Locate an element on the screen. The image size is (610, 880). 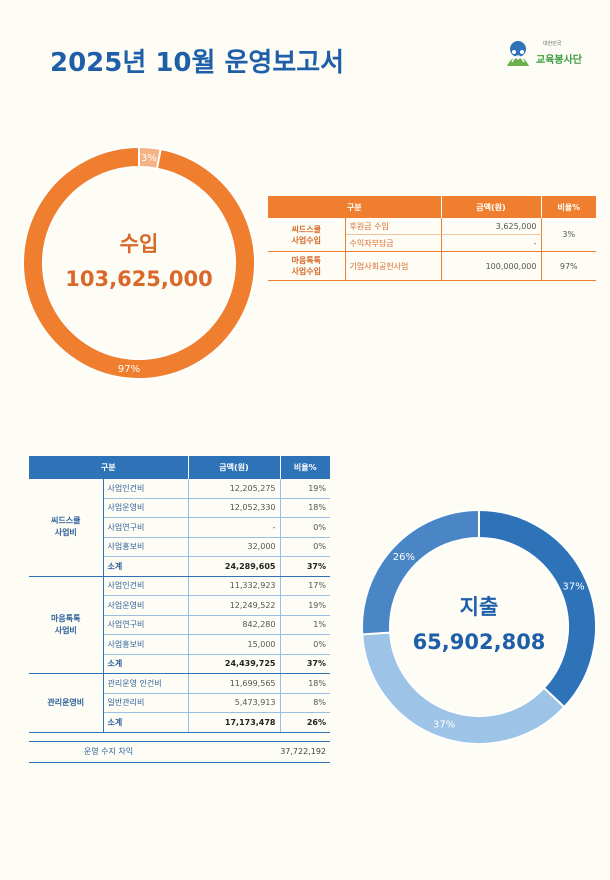
table-row: 씨드스쿨 사업비 사업인건비 12,205,275 19% is located at coordinates (179, 528).